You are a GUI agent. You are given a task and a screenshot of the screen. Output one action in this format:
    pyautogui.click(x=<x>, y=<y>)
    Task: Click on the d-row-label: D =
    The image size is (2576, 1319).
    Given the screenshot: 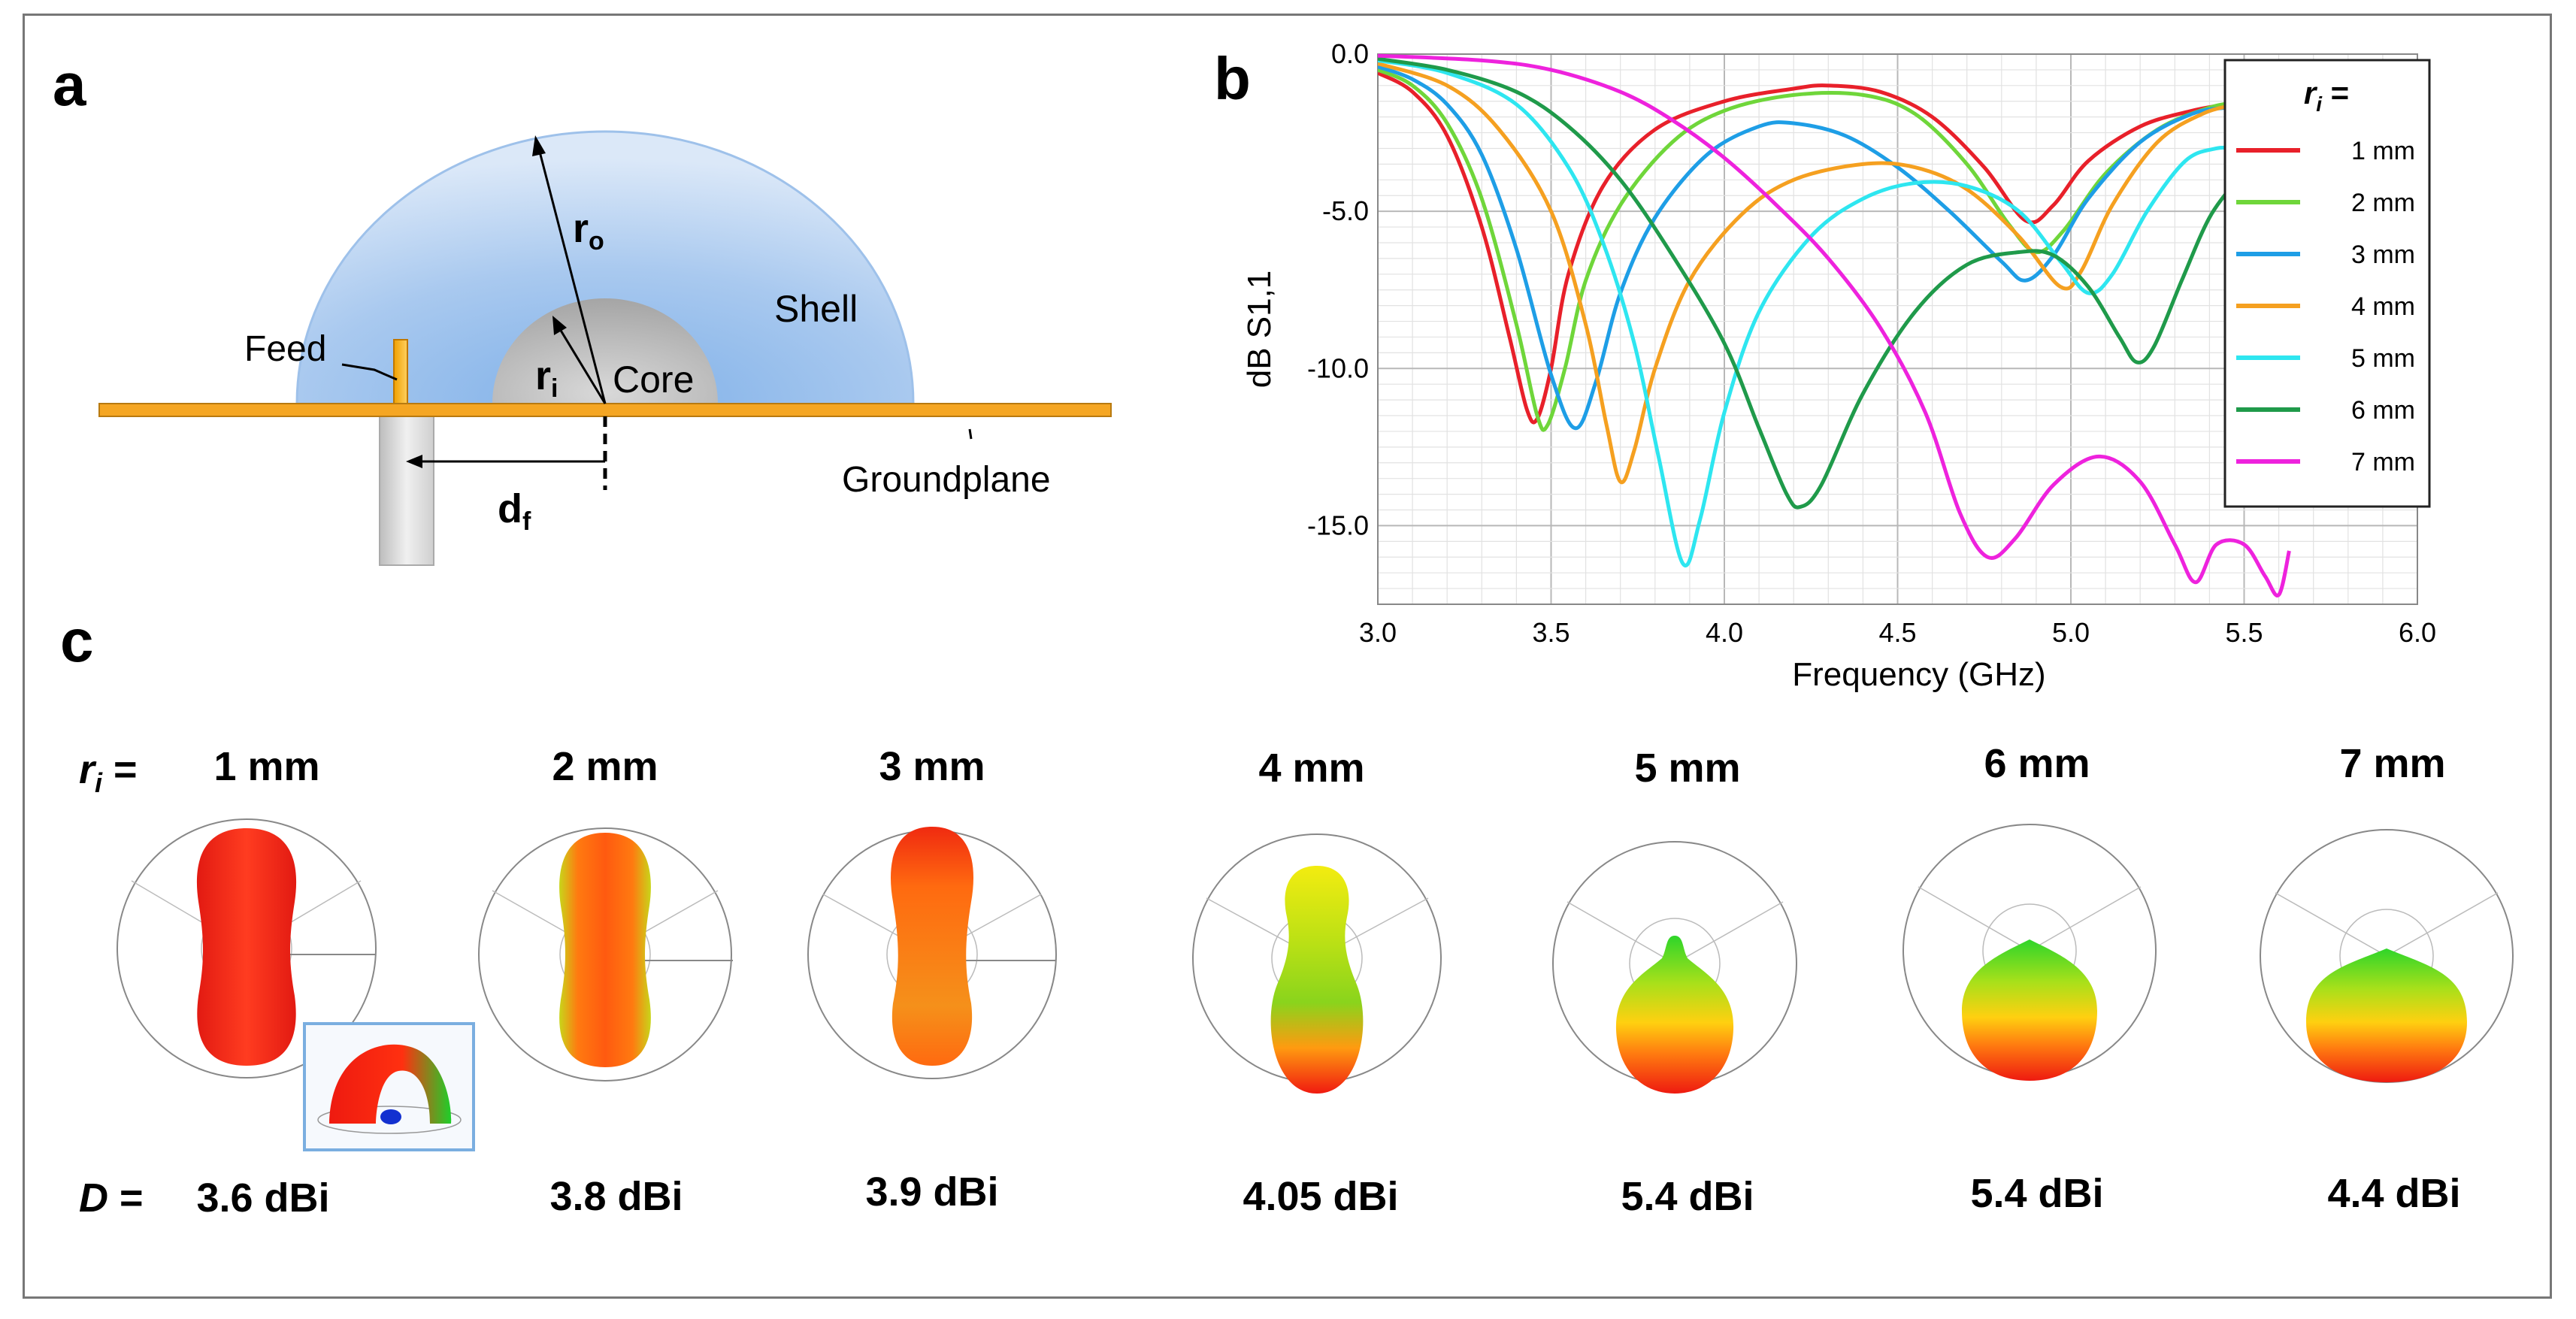 What is the action you would take?
    pyautogui.click(x=111, y=1198)
    